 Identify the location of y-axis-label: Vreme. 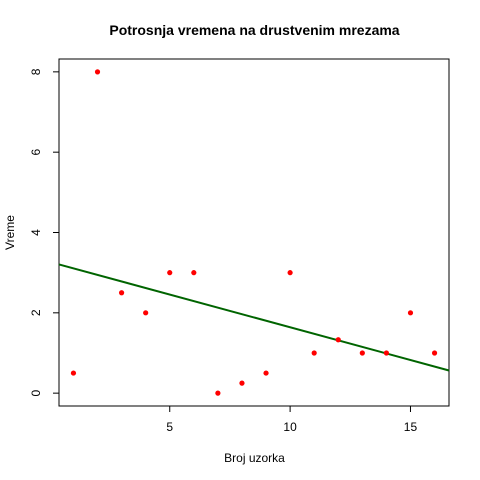
(10, 232).